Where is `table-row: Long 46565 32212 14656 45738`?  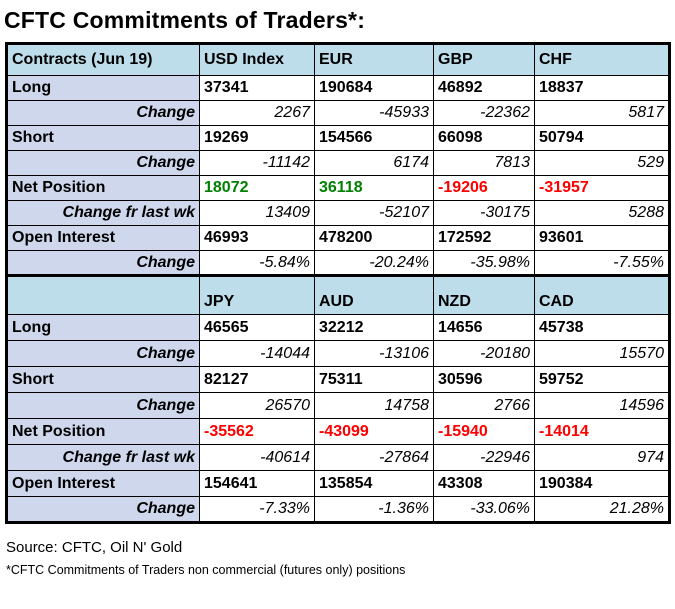 table-row: Long 46565 32212 14656 45738 is located at coordinates (338, 327).